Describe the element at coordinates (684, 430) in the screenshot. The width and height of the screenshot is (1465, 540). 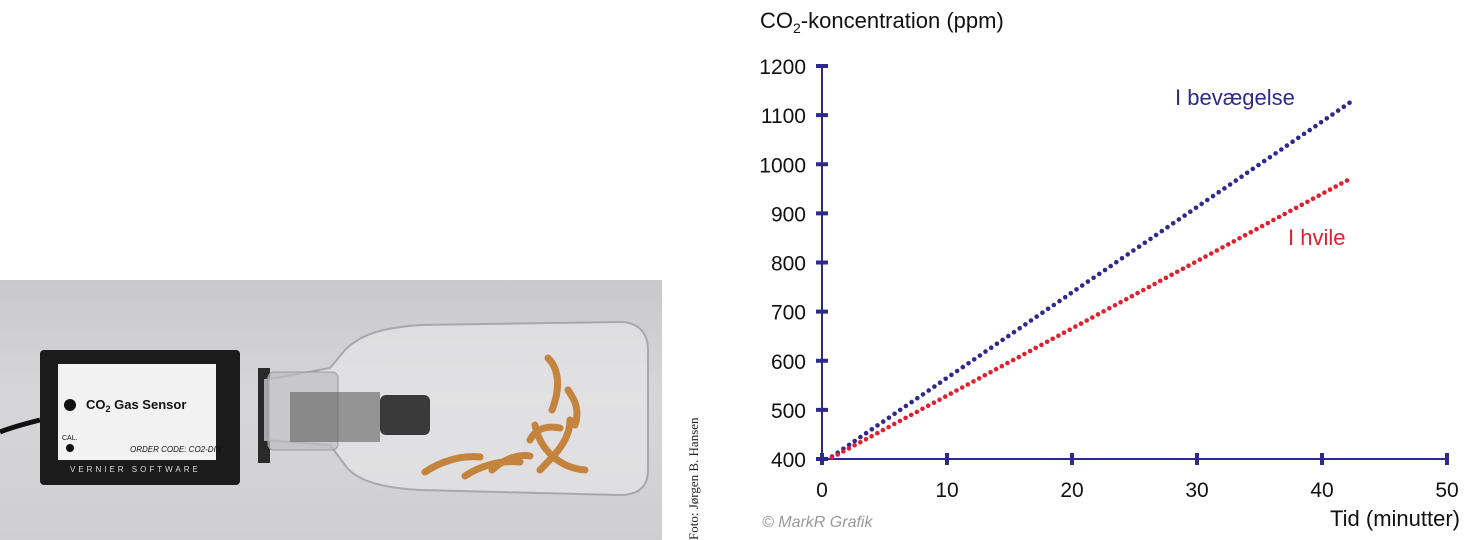
I see `photo-credit: Foto: Jørgen B. Hansen` at that location.